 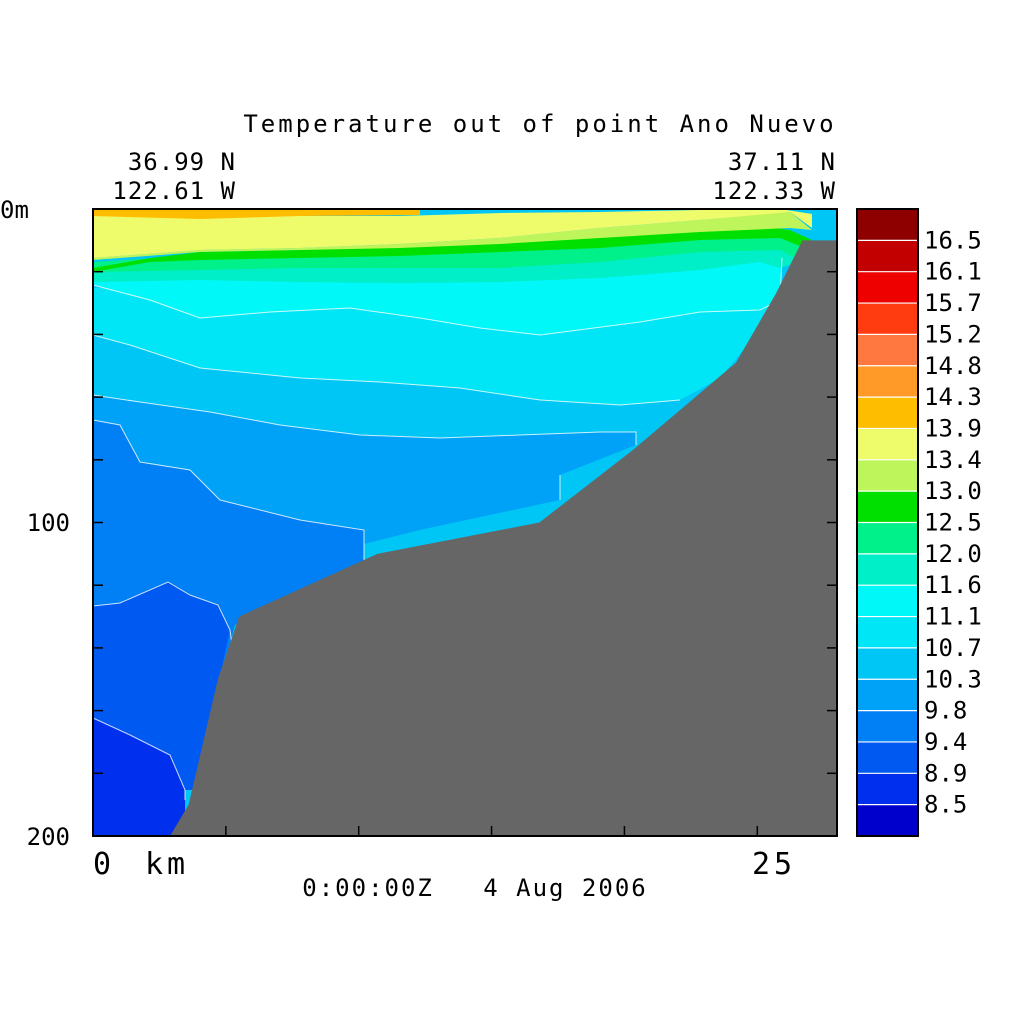 What do you see at coordinates (774, 864) in the screenshot?
I see `x-tick-label-25: 25` at bounding box center [774, 864].